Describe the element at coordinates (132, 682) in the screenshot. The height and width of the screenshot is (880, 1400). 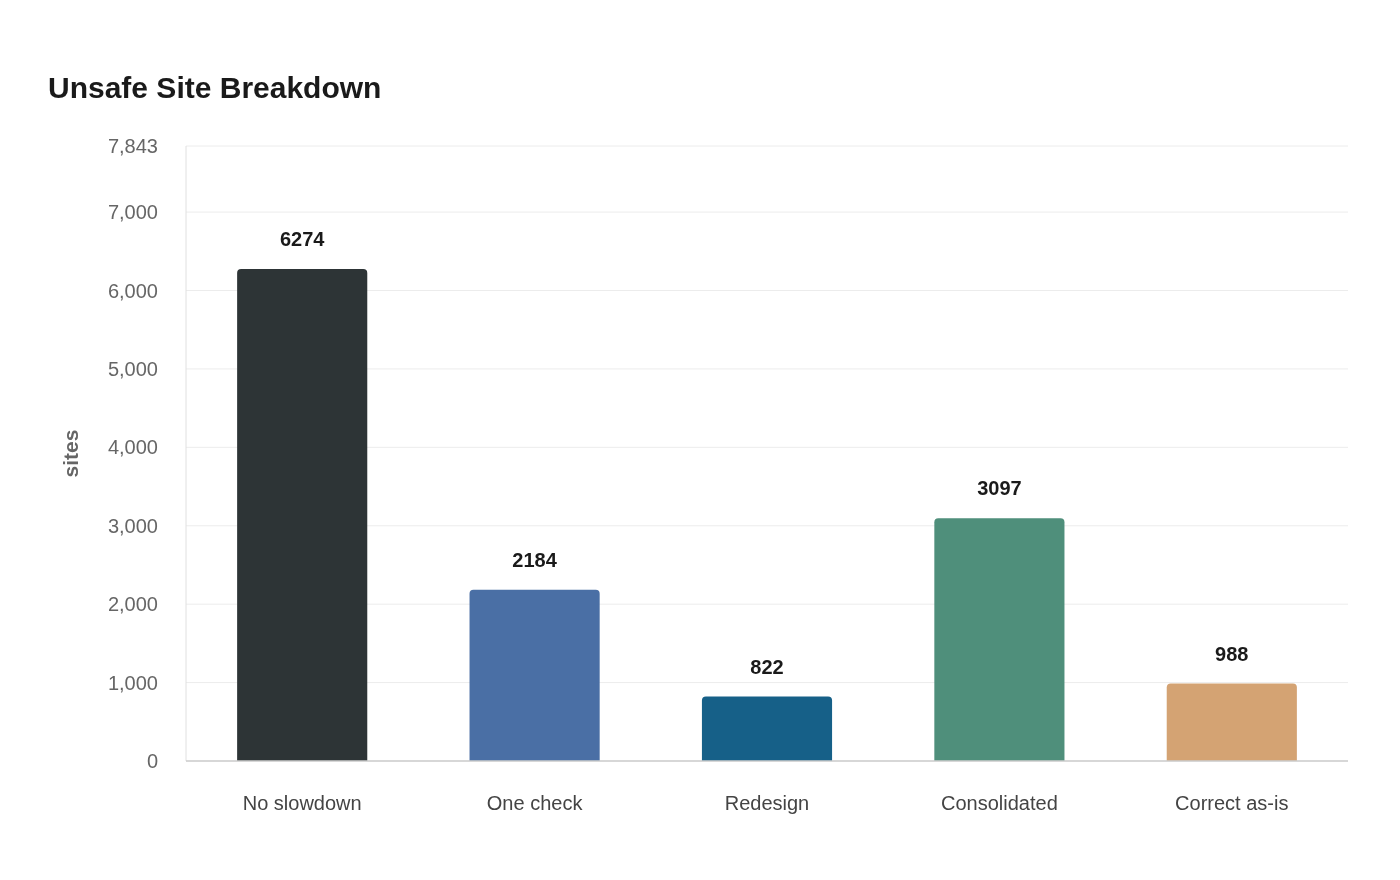
I see `y-tick-label: 1,000` at that location.